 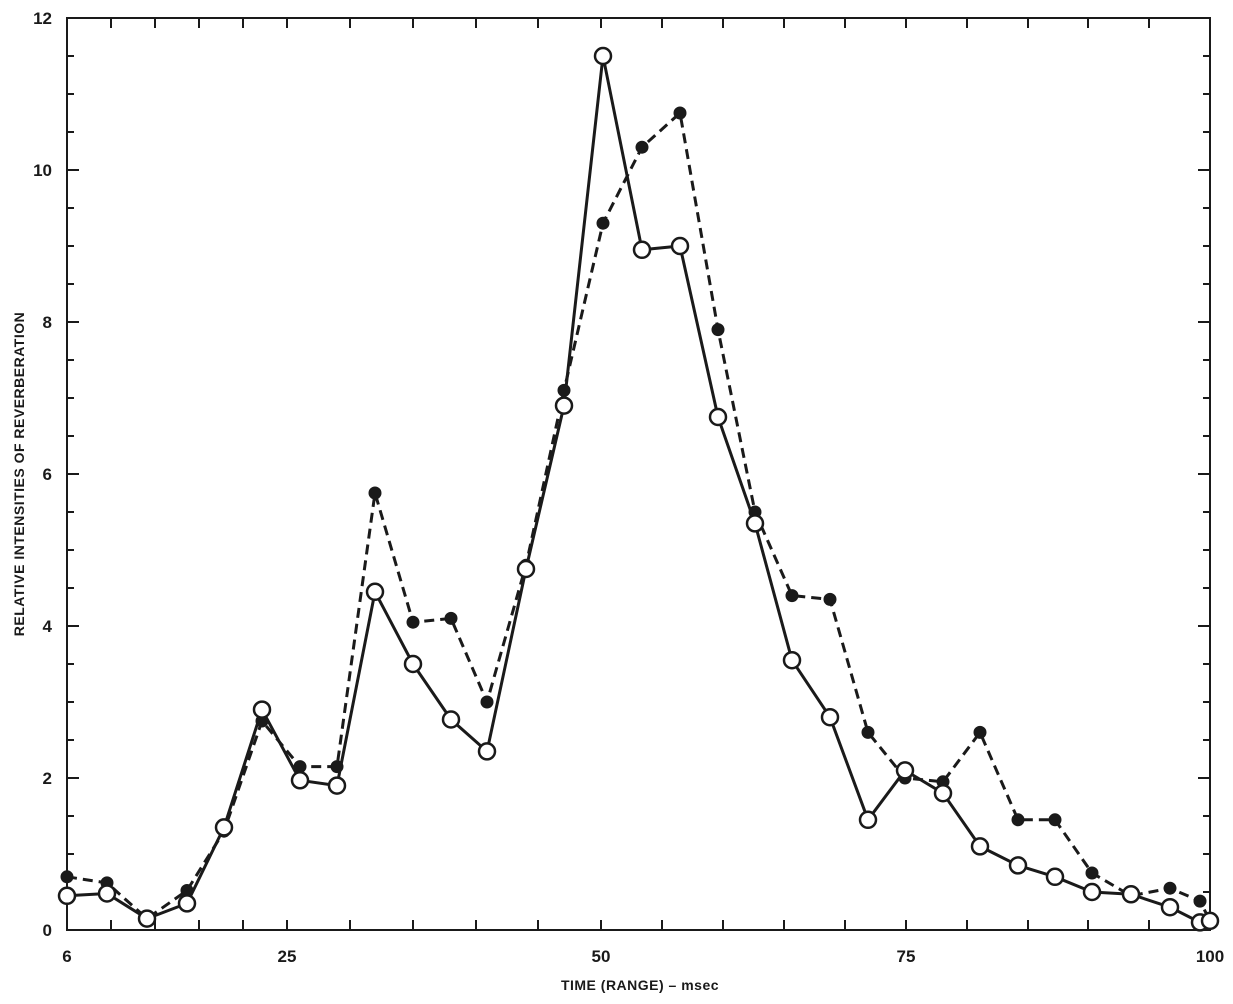 What do you see at coordinates (48, 626) in the screenshot?
I see `y-tick-label: 4` at bounding box center [48, 626].